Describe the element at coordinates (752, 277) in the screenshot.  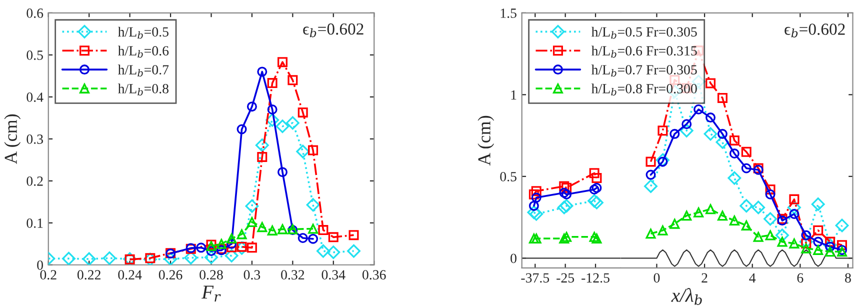
I see `x-tick-label: 4` at that location.